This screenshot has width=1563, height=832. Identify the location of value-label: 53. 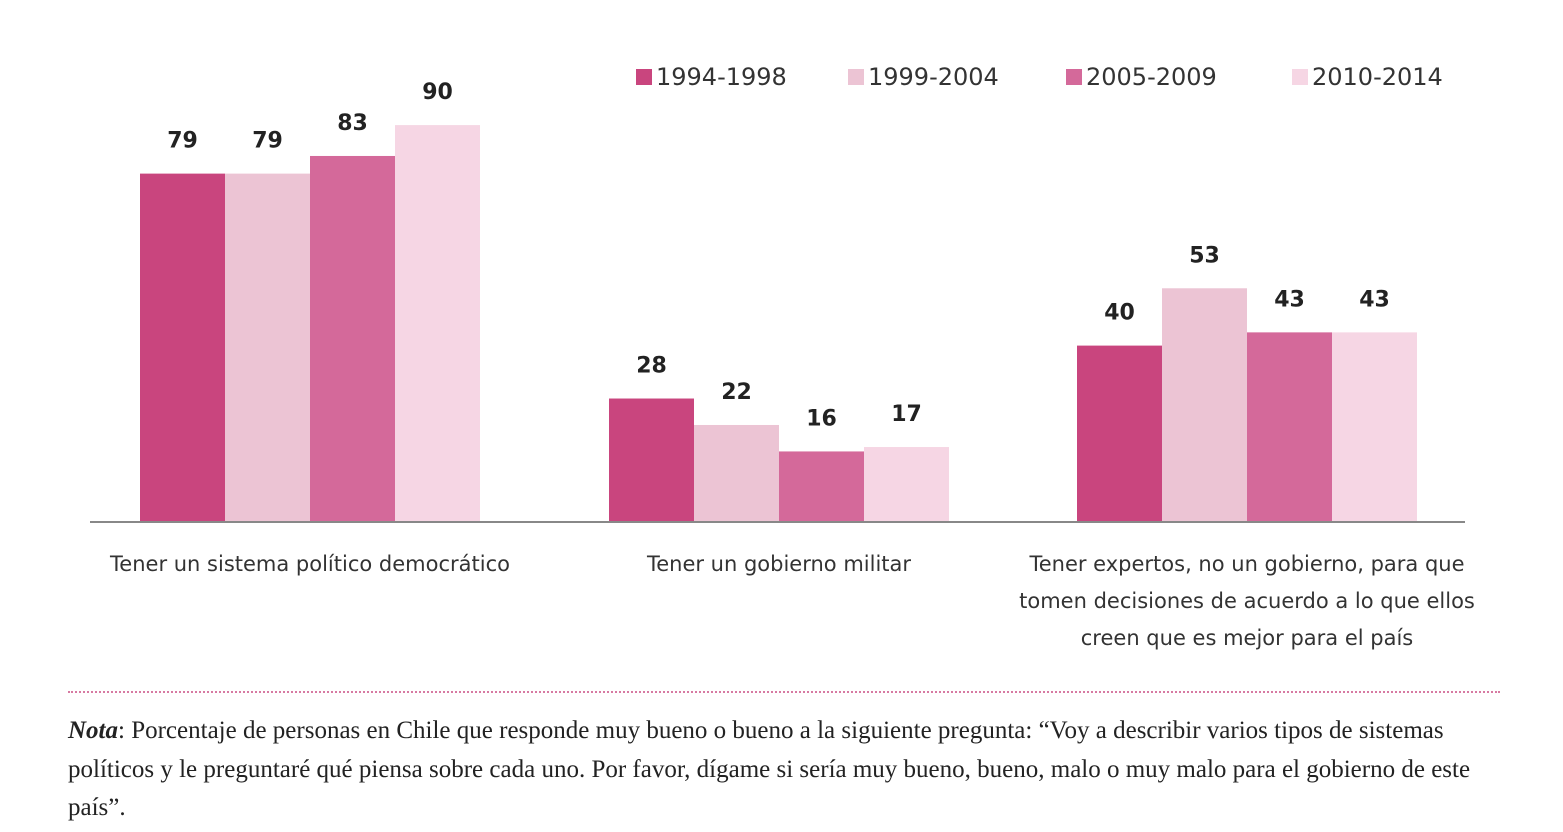
(1204, 255).